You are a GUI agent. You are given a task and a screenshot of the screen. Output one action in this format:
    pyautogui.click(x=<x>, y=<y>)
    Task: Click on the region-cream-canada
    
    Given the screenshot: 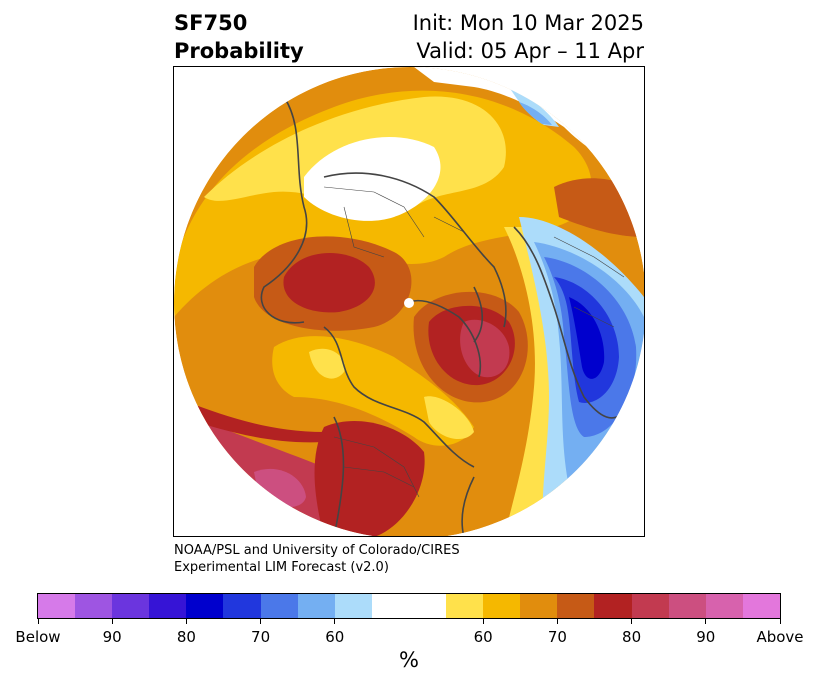 What is the action you would take?
    pyautogui.click(x=327, y=363)
    